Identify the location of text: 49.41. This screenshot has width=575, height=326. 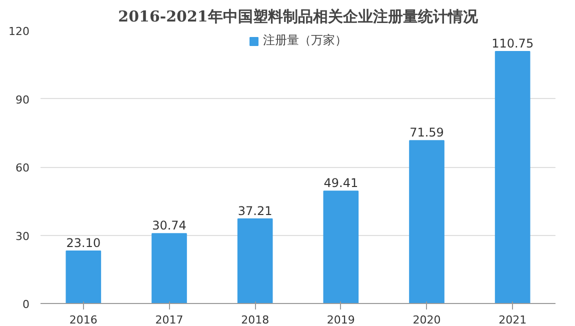
(341, 183).